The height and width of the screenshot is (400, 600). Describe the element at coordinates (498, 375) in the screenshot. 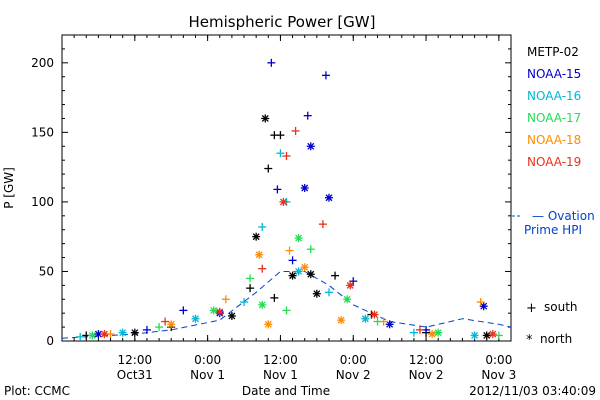

I see `x-tick-label-date: Nov 3` at that location.